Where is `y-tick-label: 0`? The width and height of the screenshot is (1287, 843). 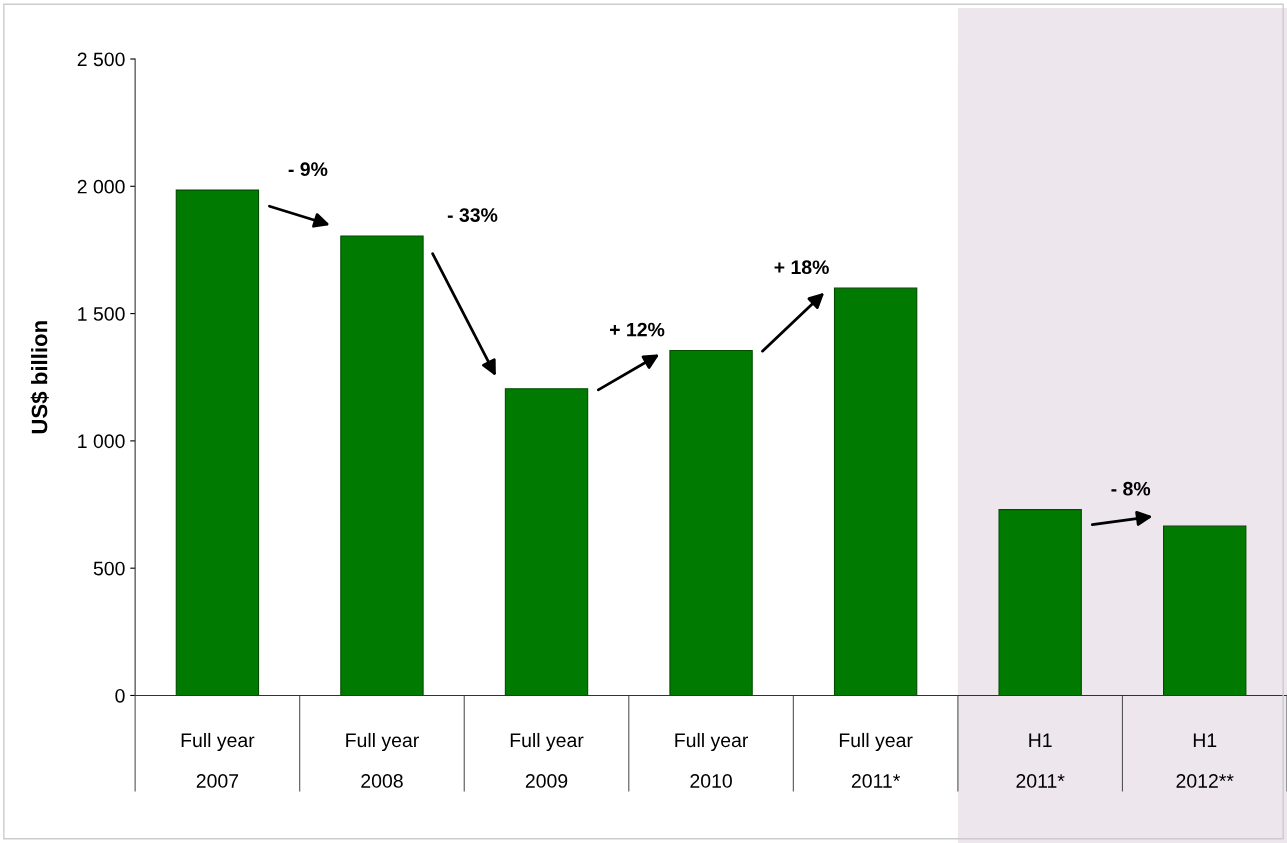
y-tick-label: 0 is located at coordinates (120, 695).